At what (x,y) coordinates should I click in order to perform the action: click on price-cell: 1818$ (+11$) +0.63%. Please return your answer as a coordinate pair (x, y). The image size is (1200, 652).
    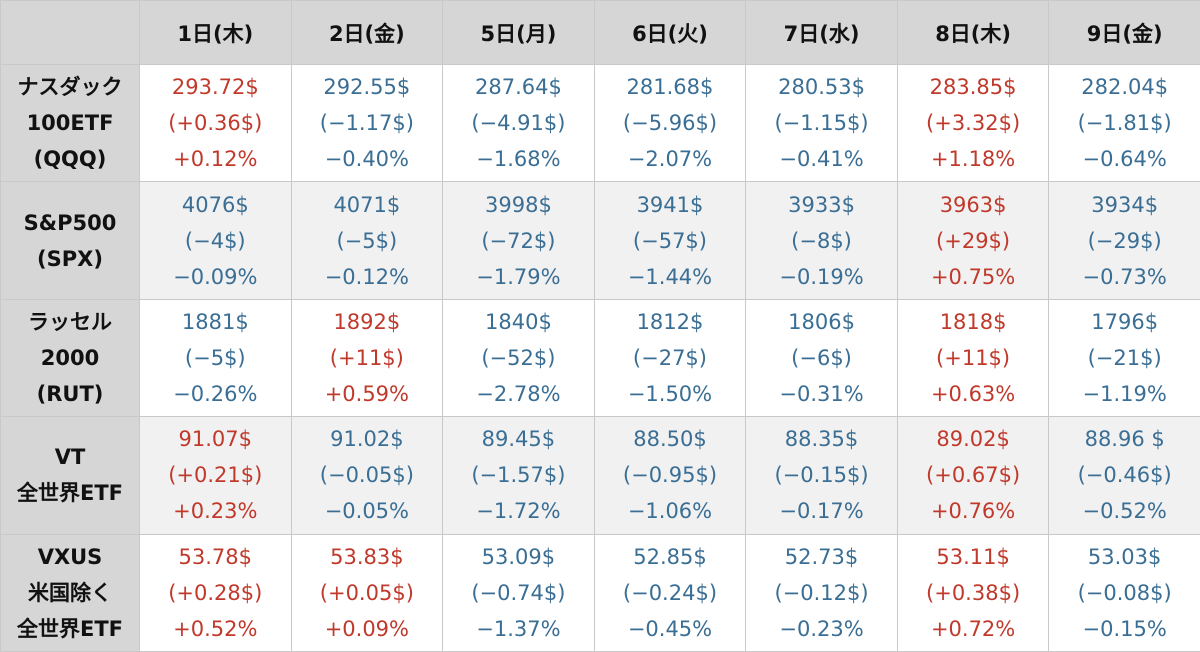
    Looking at the image, I should click on (973, 358).